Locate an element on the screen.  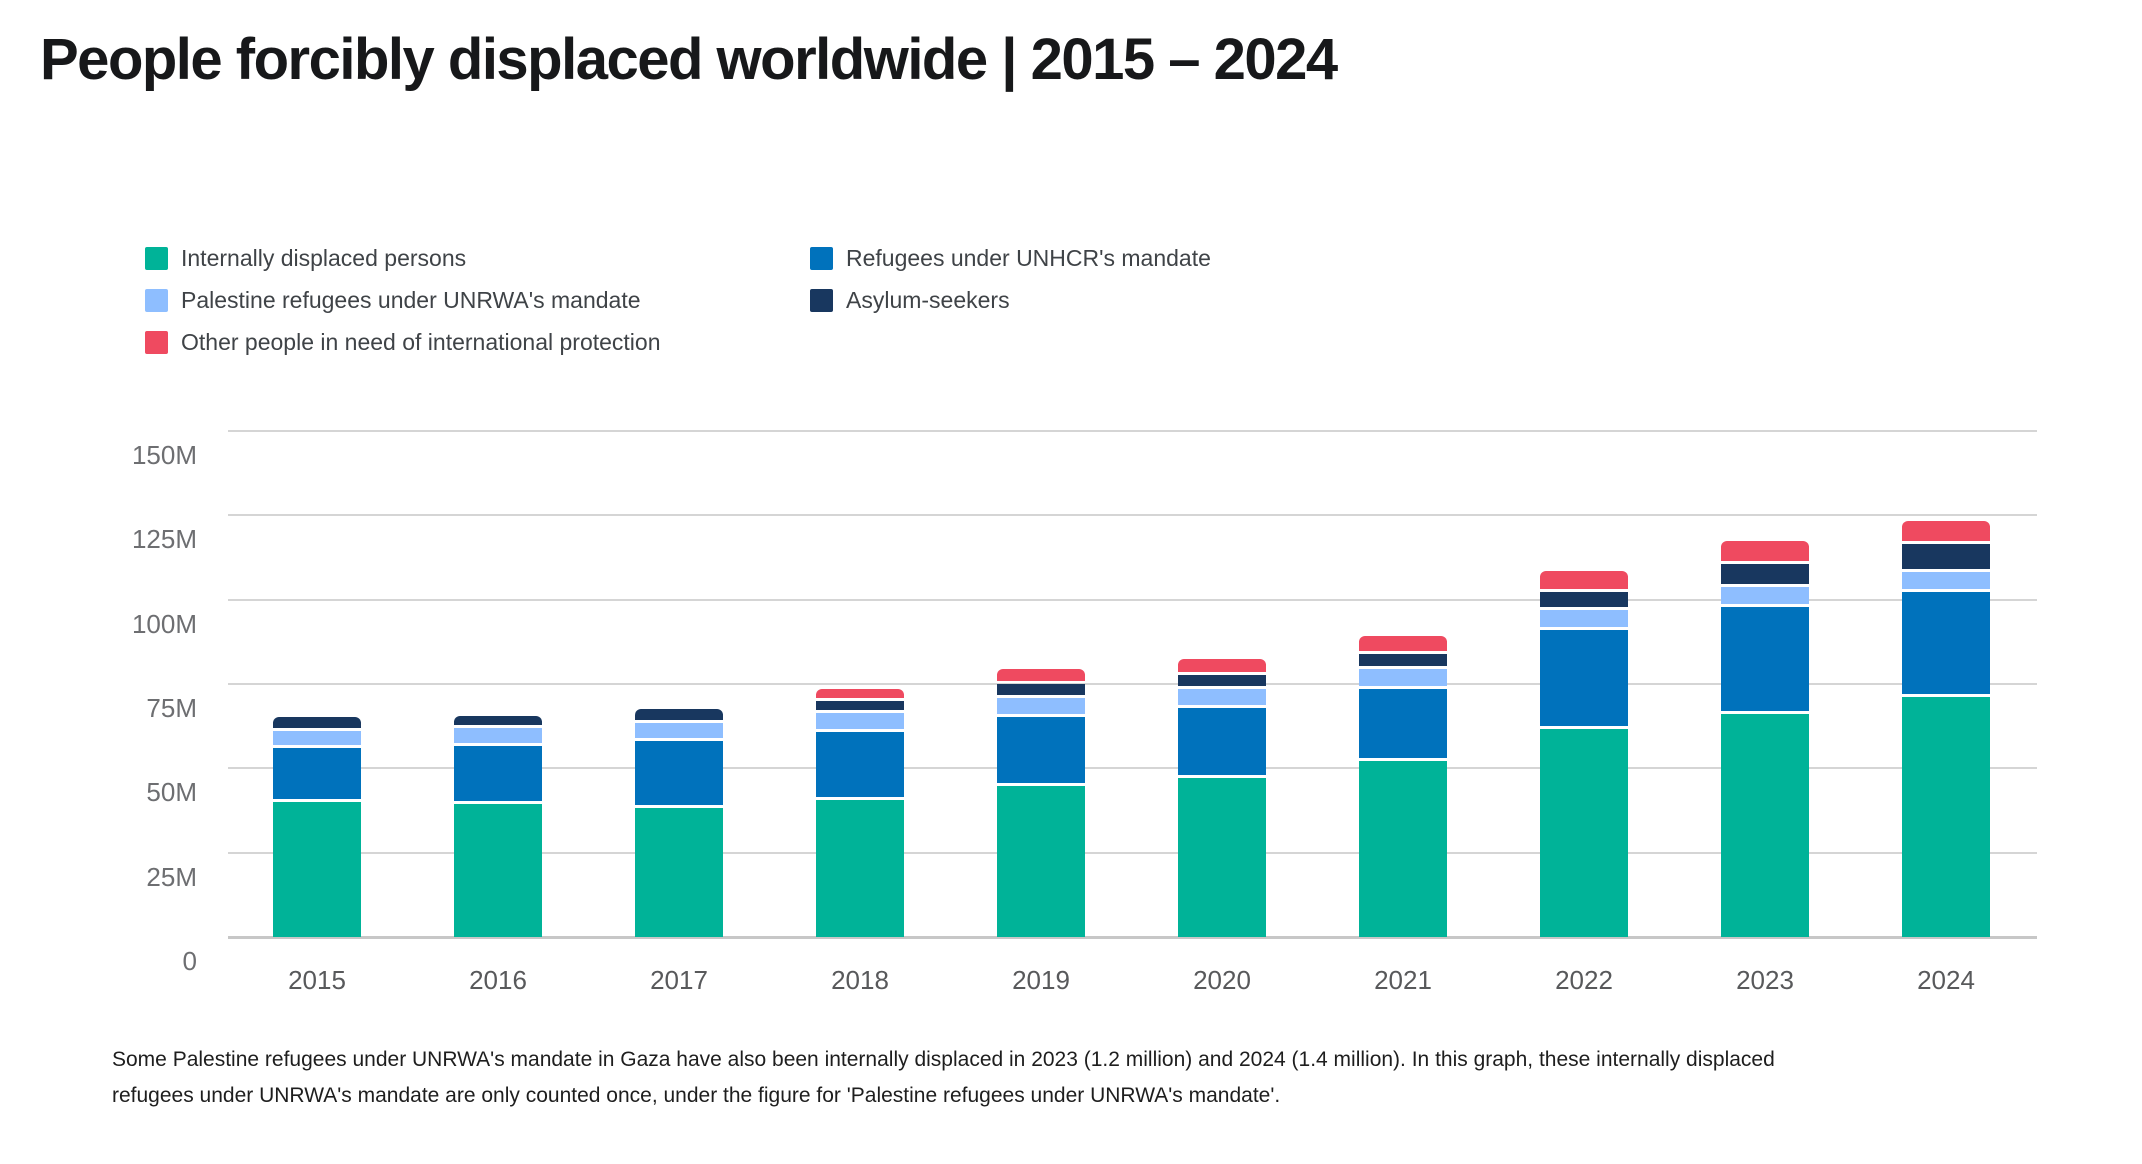
legend-label-unrwa: Palestine refugees under UNRWA's mandate is located at coordinates (411, 300).